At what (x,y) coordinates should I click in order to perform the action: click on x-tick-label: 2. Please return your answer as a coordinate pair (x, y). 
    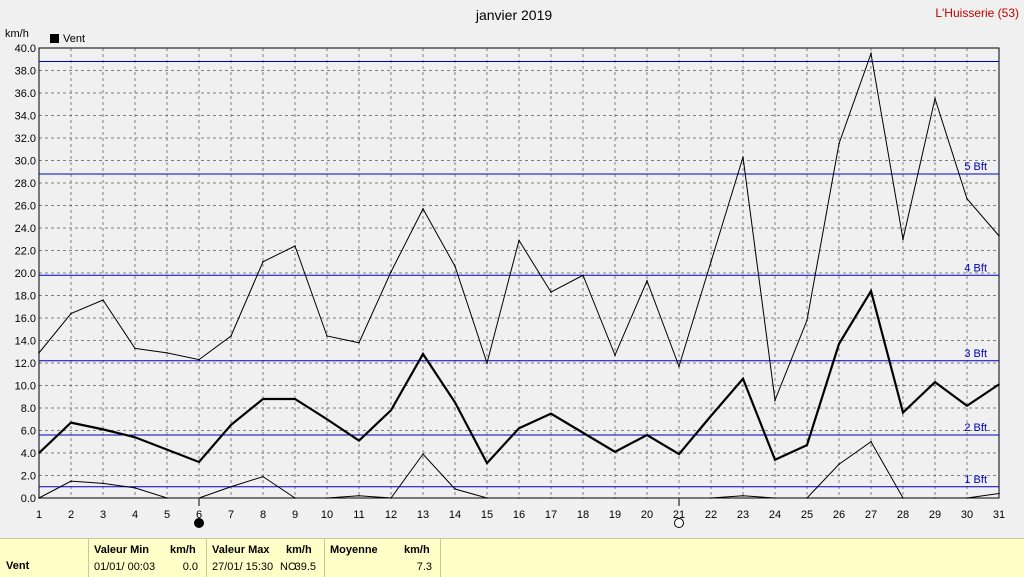
    Looking at the image, I should click on (71, 515).